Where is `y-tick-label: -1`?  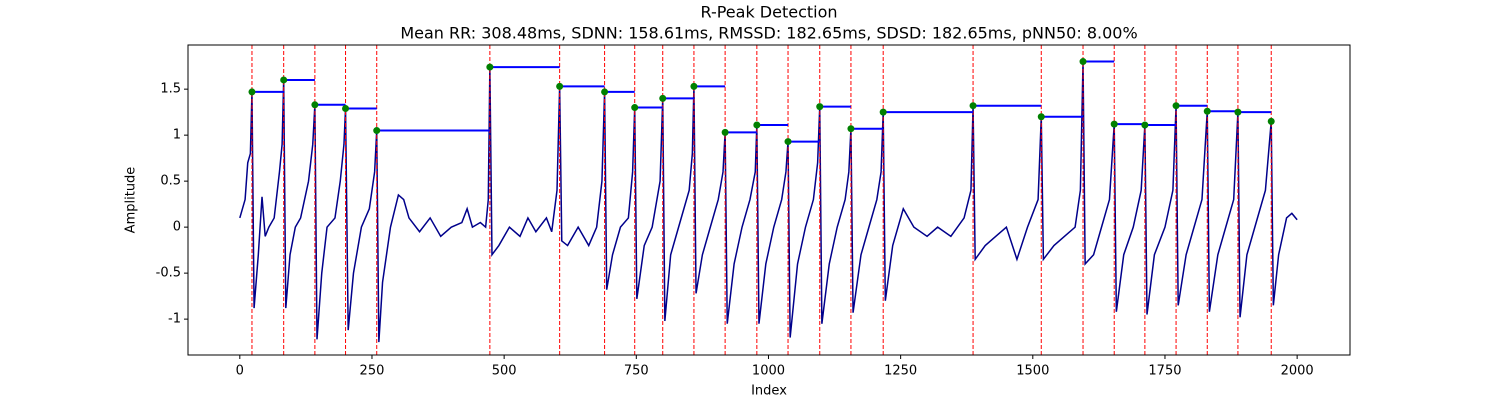 y-tick-label: -1 is located at coordinates (174, 319).